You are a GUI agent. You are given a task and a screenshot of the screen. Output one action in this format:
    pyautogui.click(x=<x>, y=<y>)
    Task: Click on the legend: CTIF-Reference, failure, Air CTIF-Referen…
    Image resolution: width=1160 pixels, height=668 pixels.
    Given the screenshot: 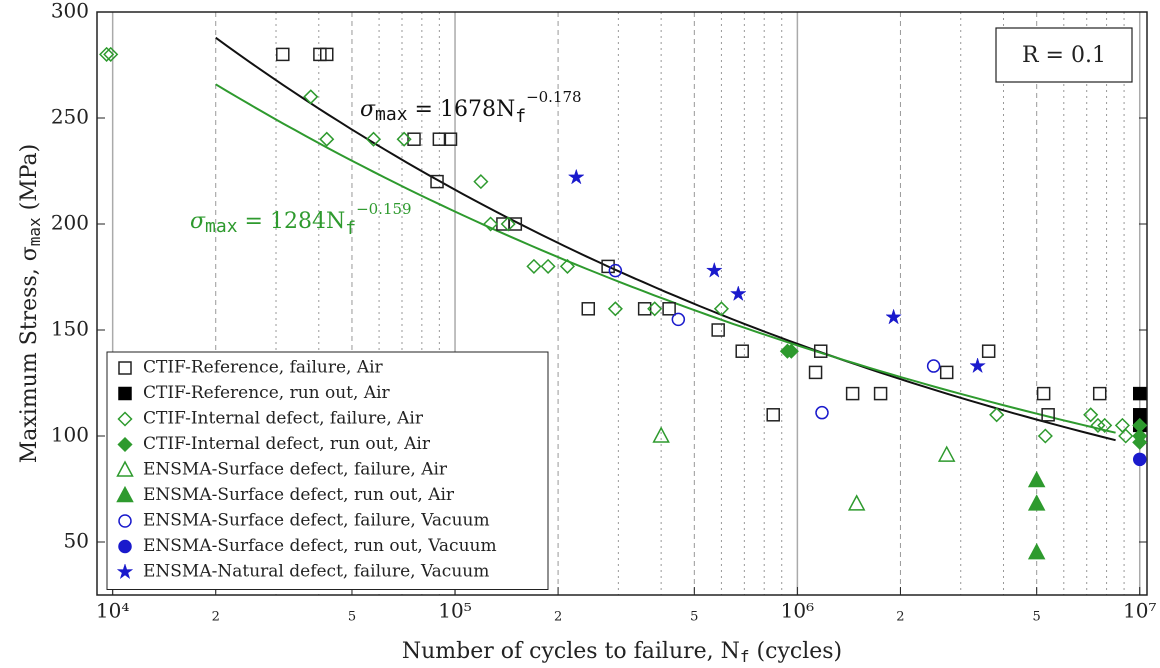 What is the action you would take?
    pyautogui.click(x=327, y=470)
    